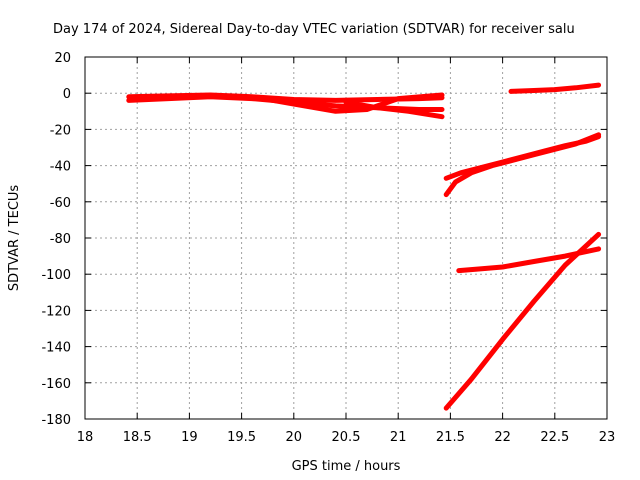  I want to click on y-tick-label: -80, so click(60, 239).